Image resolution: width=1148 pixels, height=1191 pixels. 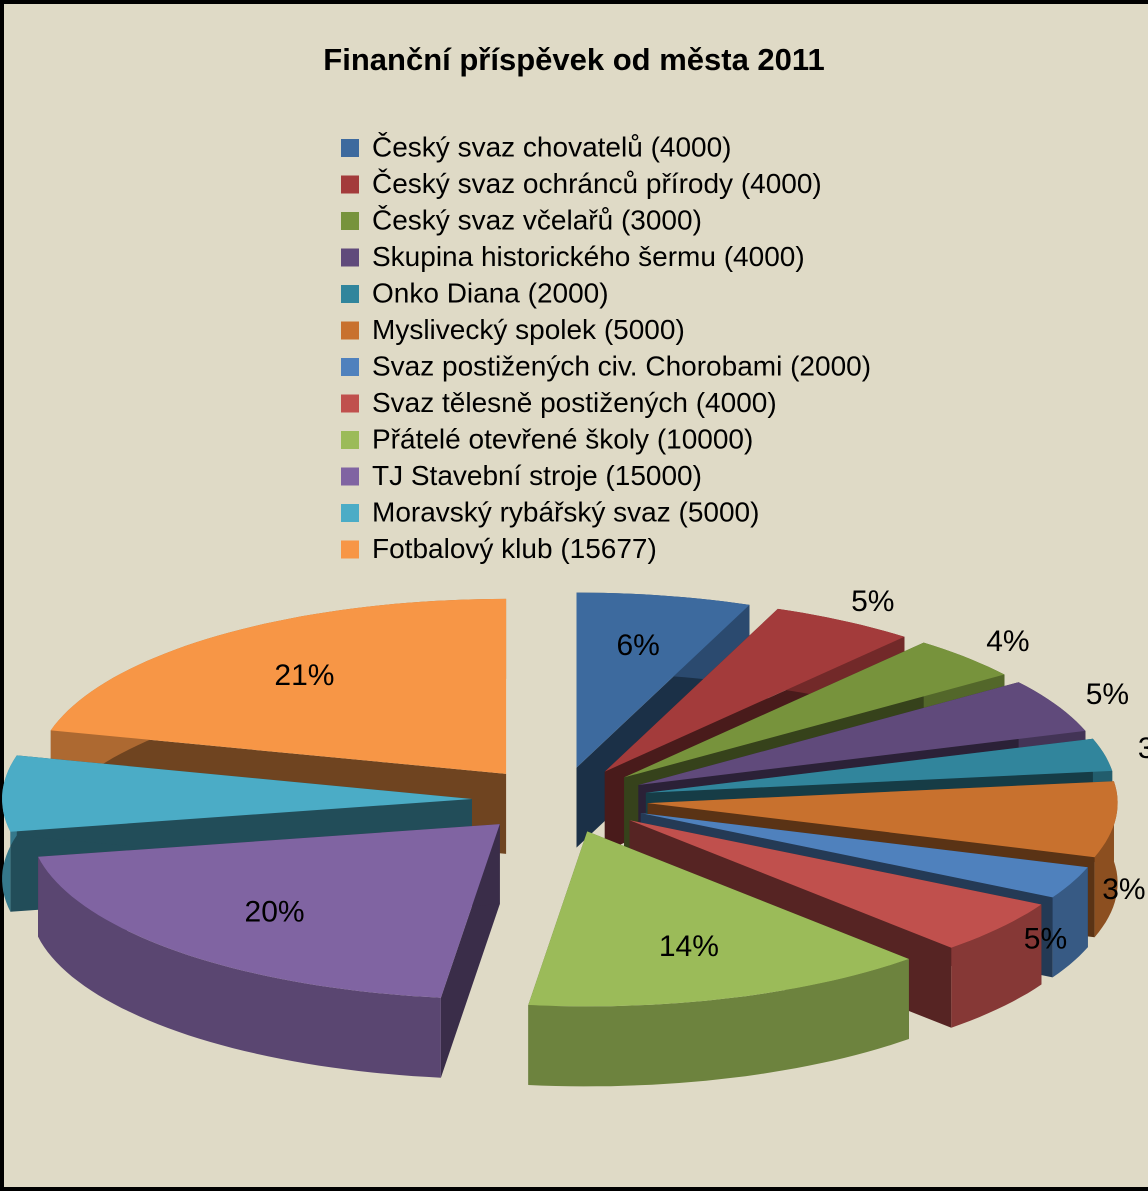 I want to click on data-label: 4%, so click(x=1007, y=641).